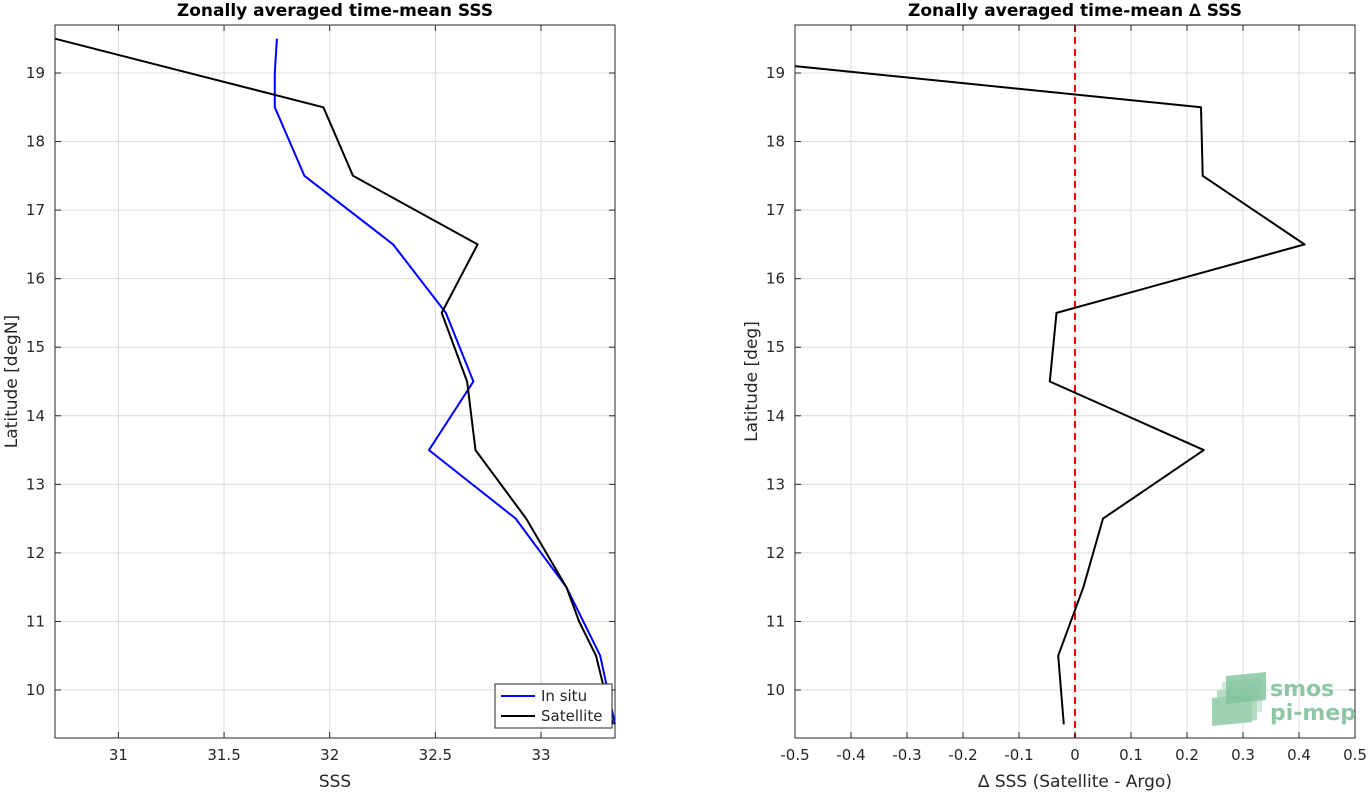 The image size is (1369, 793). I want to click on y-axis-label: Latitude [deg], so click(752, 381).